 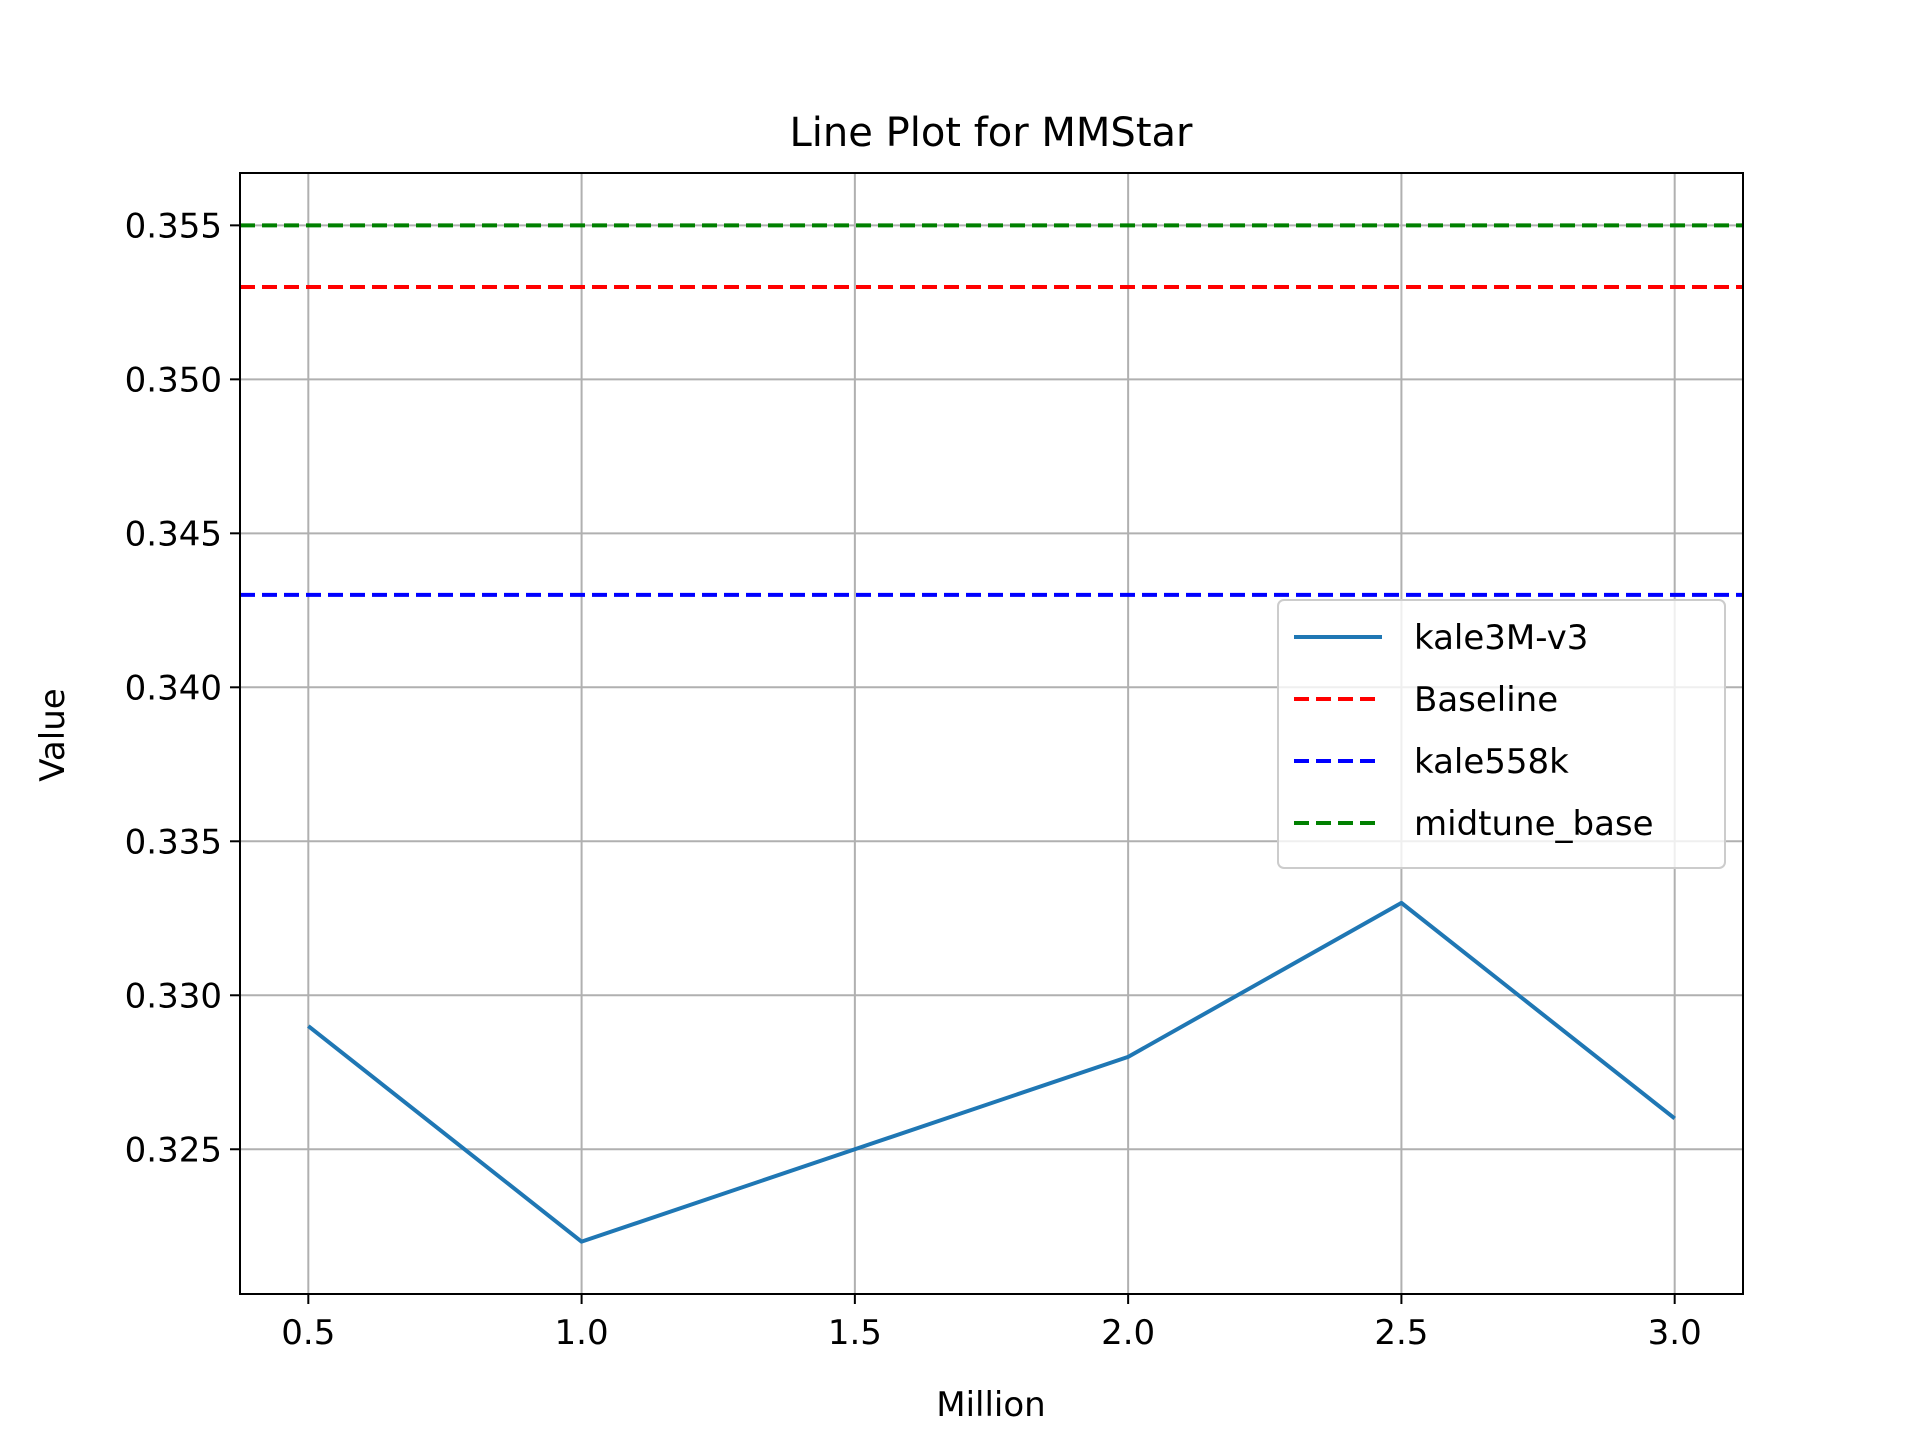 What do you see at coordinates (1534, 824) in the screenshot?
I see `legend-label: midtune_base` at bounding box center [1534, 824].